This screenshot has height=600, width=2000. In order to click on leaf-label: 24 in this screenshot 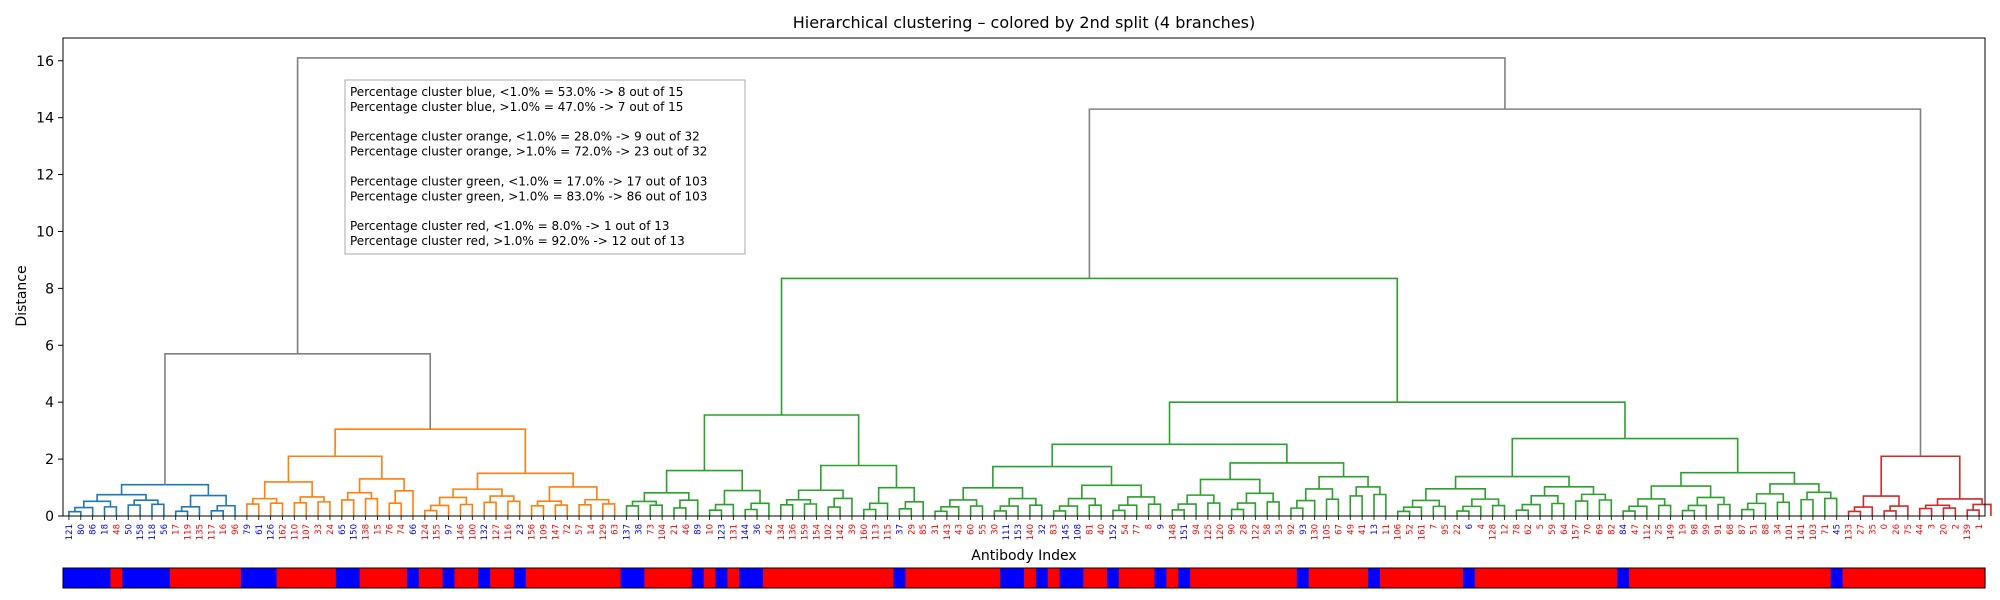, I will do `click(331, 529)`.